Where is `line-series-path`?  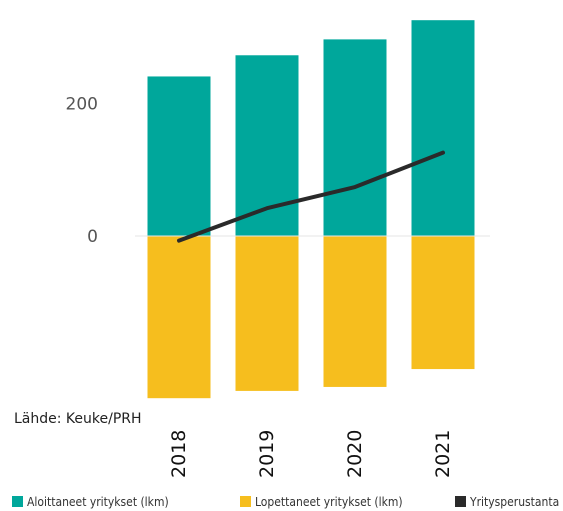
line-series-path is located at coordinates (311, 196).